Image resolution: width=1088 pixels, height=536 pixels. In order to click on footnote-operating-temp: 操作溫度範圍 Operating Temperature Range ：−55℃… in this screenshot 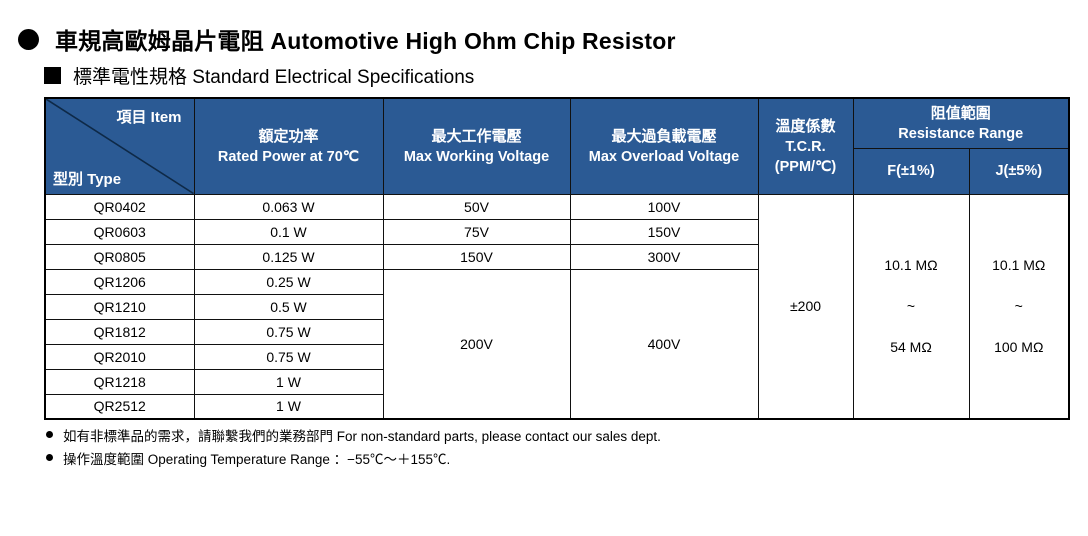, I will do `click(353, 457)`.